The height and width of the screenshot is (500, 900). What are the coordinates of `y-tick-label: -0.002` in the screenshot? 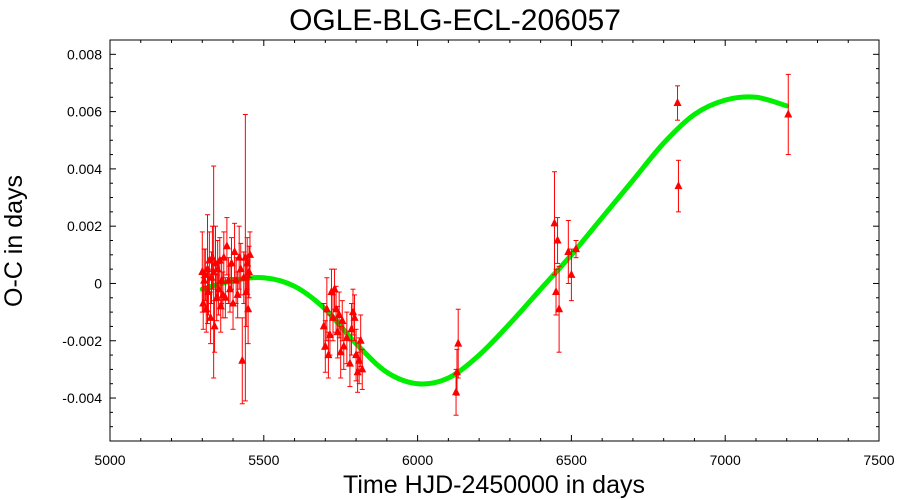 It's located at (82, 341).